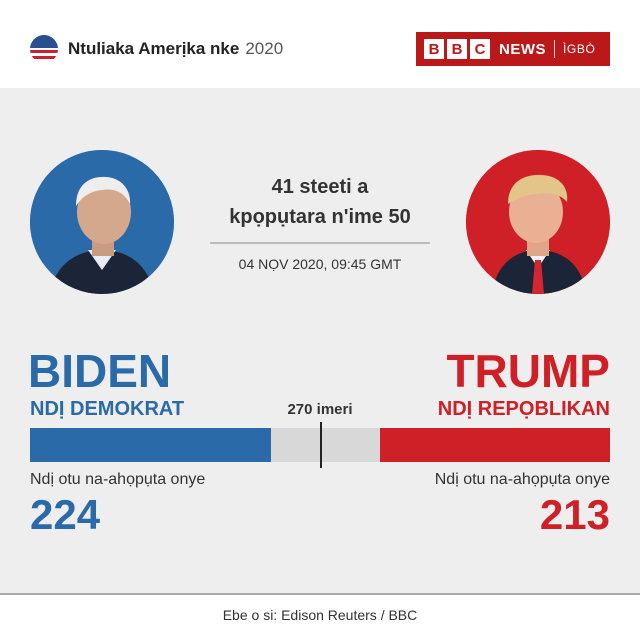  What do you see at coordinates (44, 49) in the screenshot?
I see `us-flag-circle-icon` at bounding box center [44, 49].